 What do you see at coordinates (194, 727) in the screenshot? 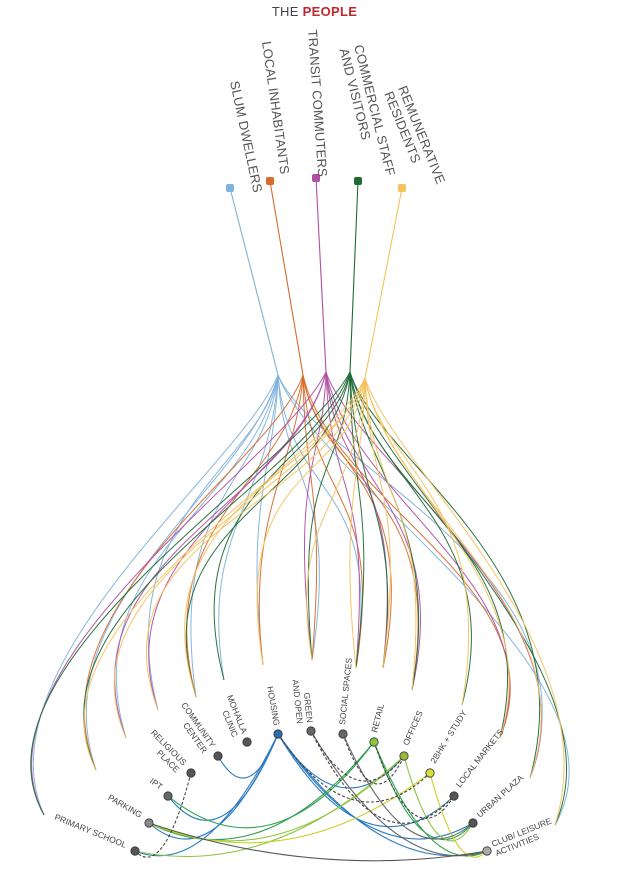
I see `facility-label-community: COMMUNITYCENTER` at bounding box center [194, 727].